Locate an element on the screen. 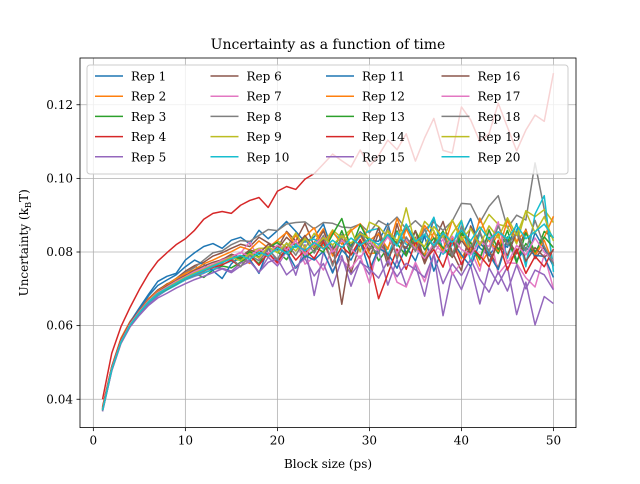 The image size is (640, 484). chart-title: Uncertainty as a function of time is located at coordinates (328, 45).